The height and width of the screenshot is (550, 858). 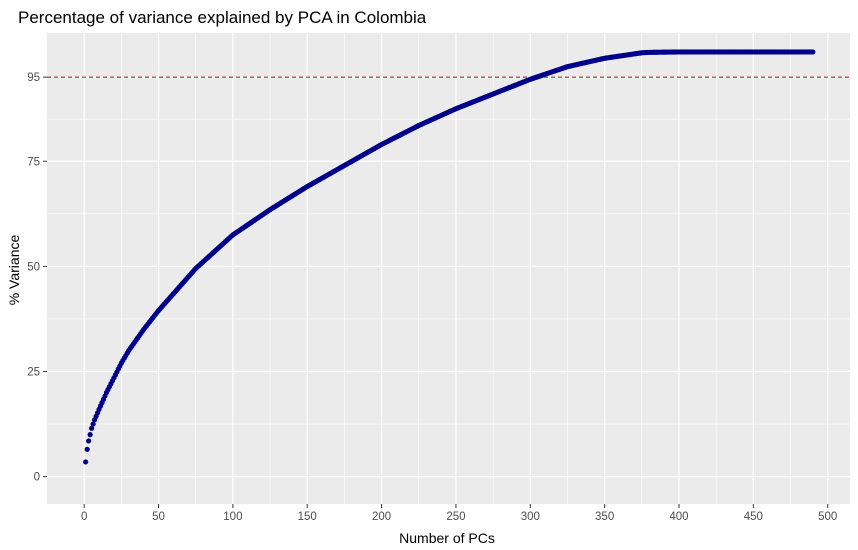 I want to click on y-axis-ticks: 0 25 50 75 95, so click(x=37, y=278).